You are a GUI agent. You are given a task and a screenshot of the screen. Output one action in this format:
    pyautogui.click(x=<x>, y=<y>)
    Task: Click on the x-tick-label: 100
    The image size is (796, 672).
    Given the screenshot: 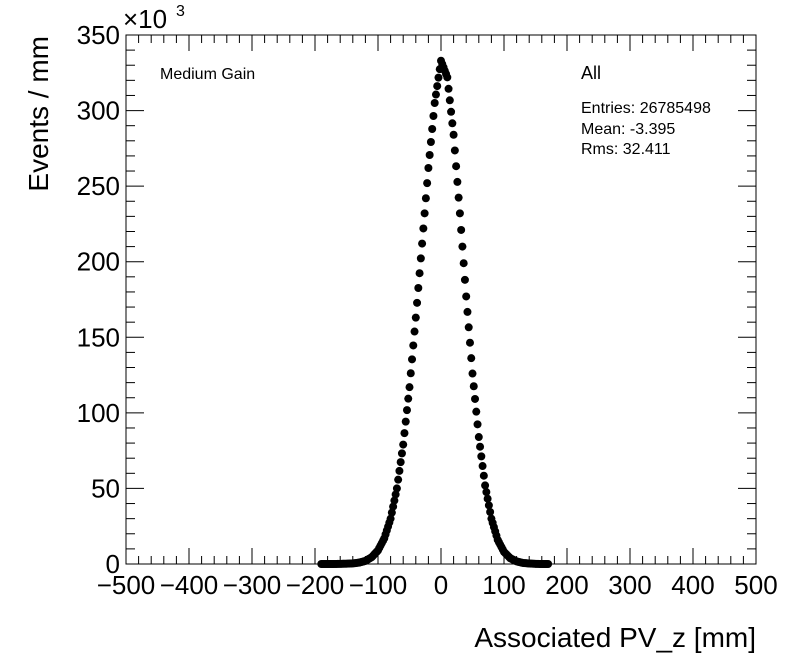 What is the action you would take?
    pyautogui.click(x=503, y=585)
    